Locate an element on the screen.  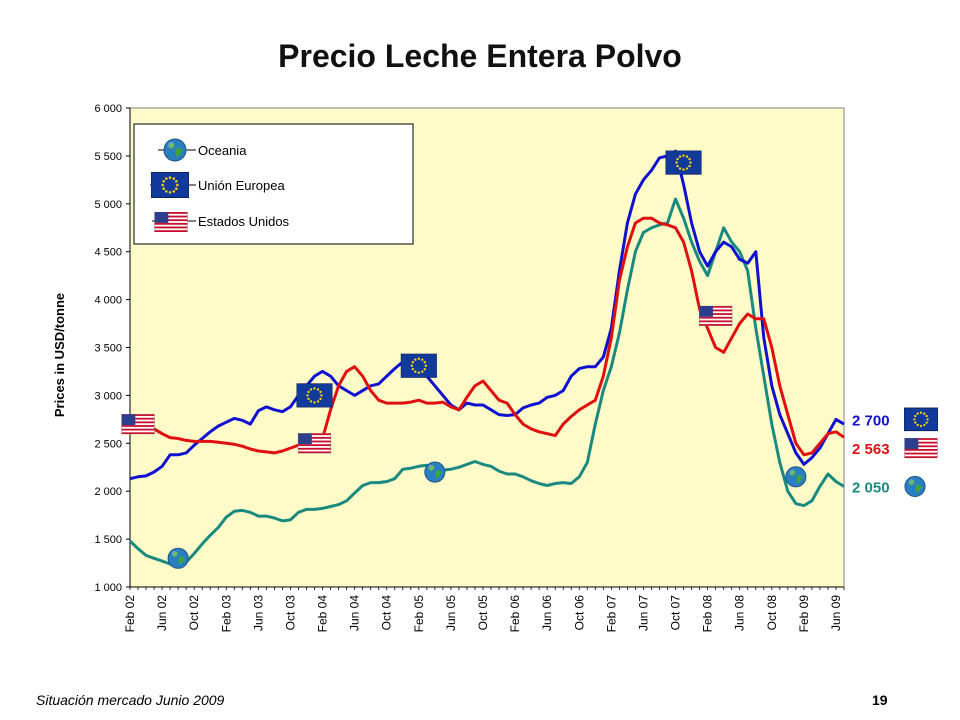
x-tick-label: Feb 05 is located at coordinates (419, 614).